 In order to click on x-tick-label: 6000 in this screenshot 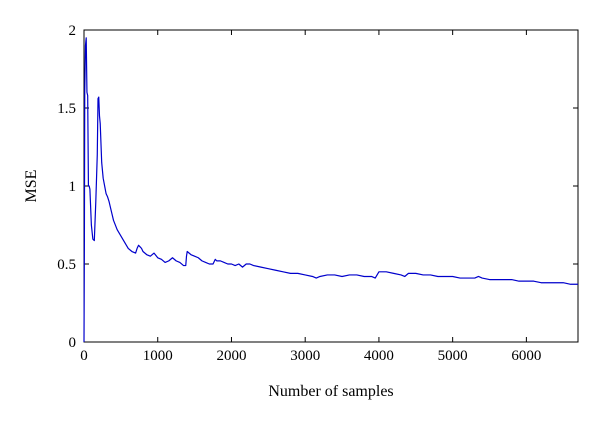, I will do `click(526, 356)`.